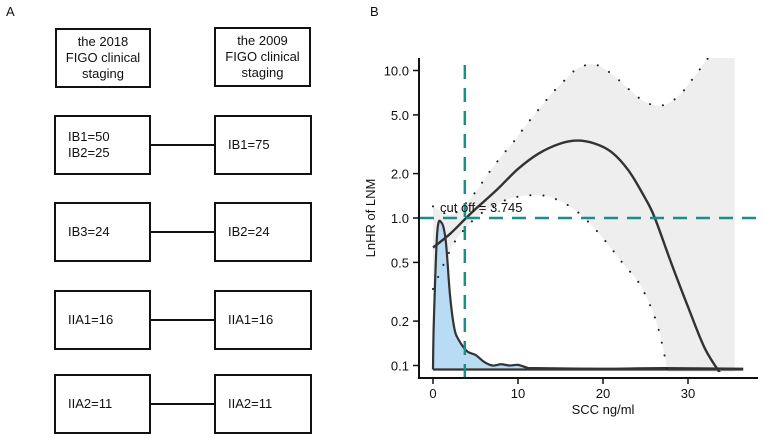 This screenshot has width=765, height=438. Describe the element at coordinates (400, 115) in the screenshot. I see `y-tick-label: 5.0` at that location.